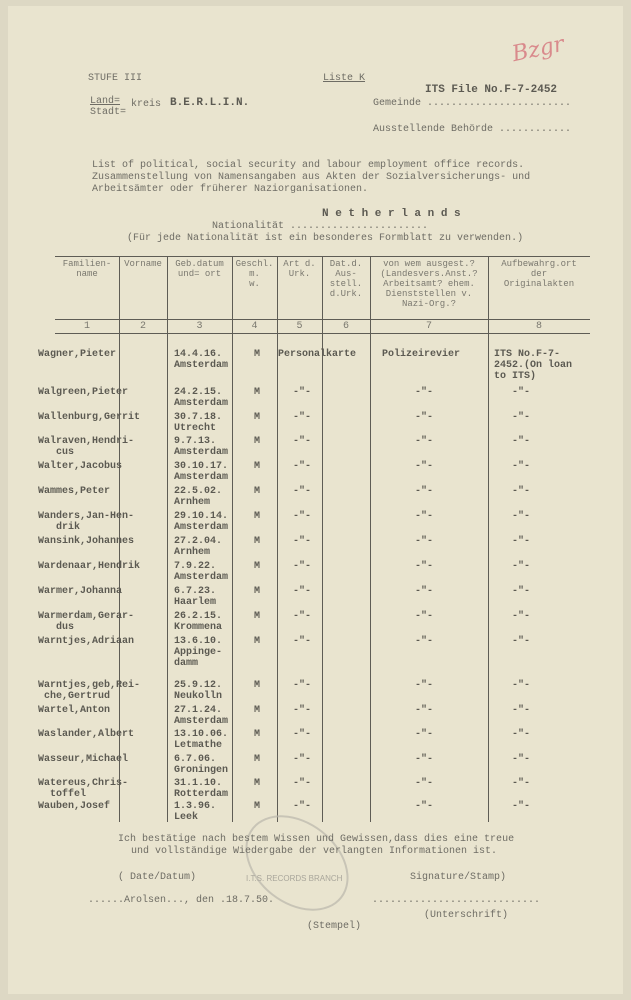  I want to click on family-name: Wansink,Johannes, so click(86, 541).